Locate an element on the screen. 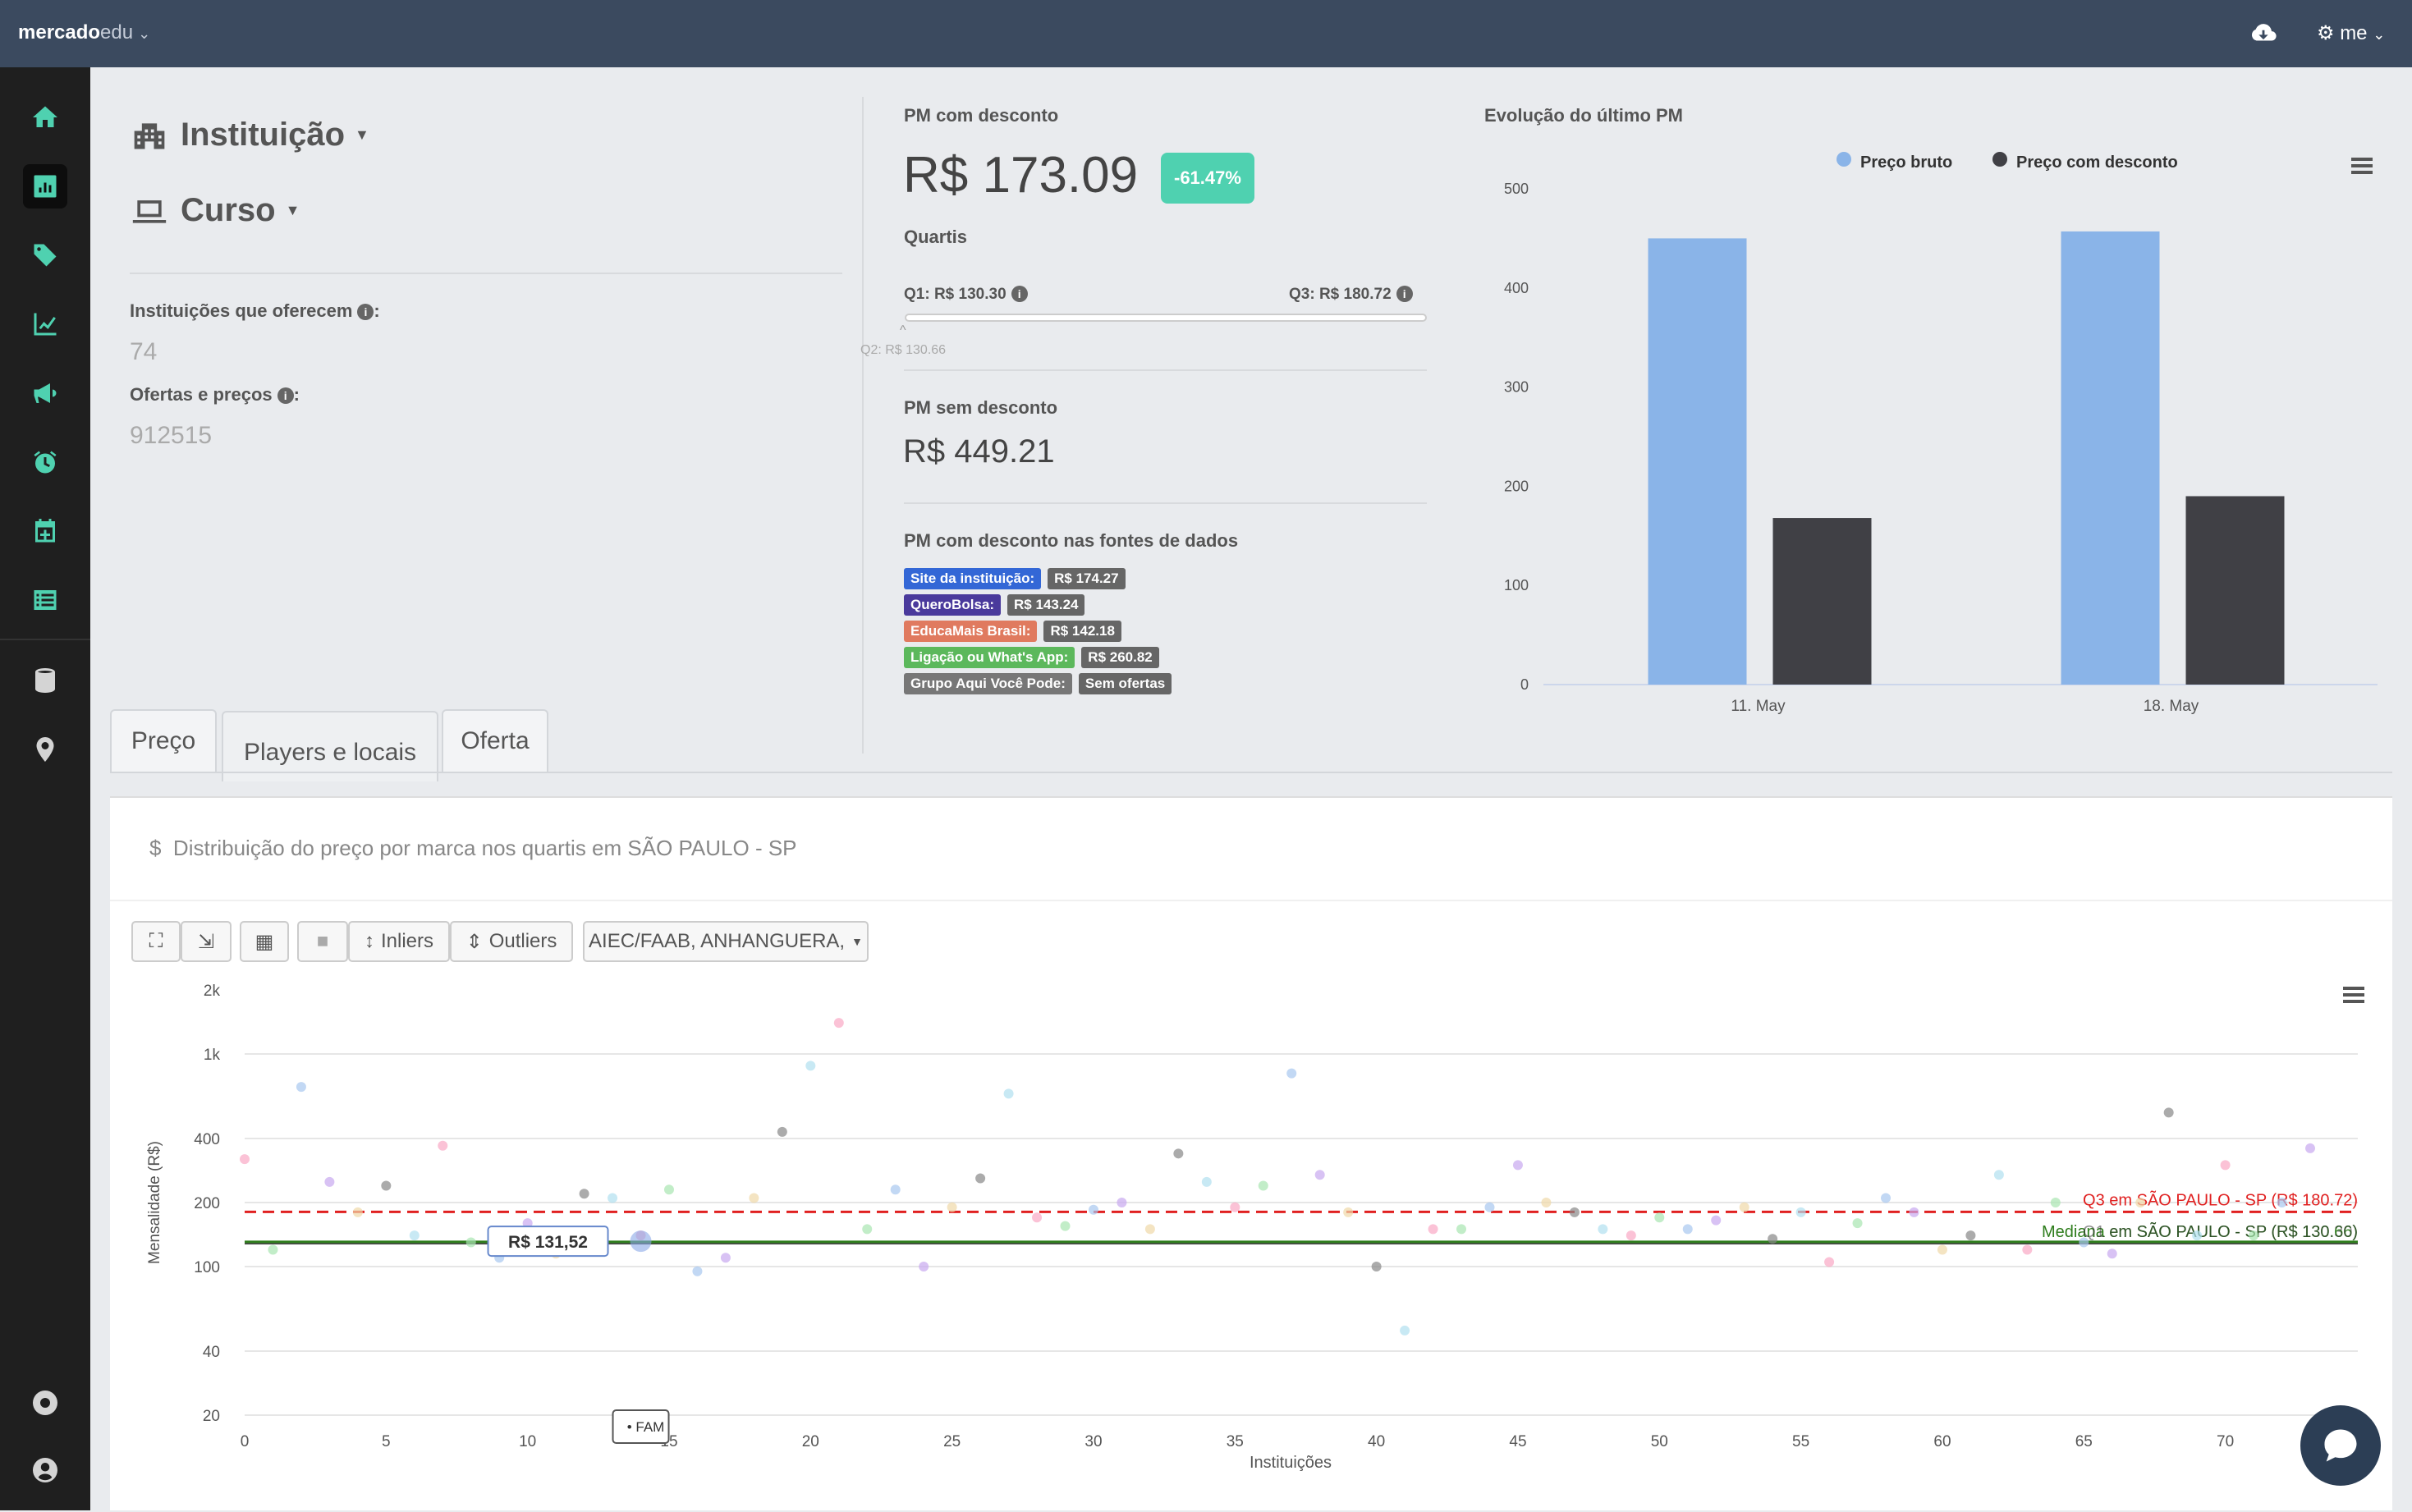 The image size is (2412, 1512). sidebar is located at coordinates (45, 788).